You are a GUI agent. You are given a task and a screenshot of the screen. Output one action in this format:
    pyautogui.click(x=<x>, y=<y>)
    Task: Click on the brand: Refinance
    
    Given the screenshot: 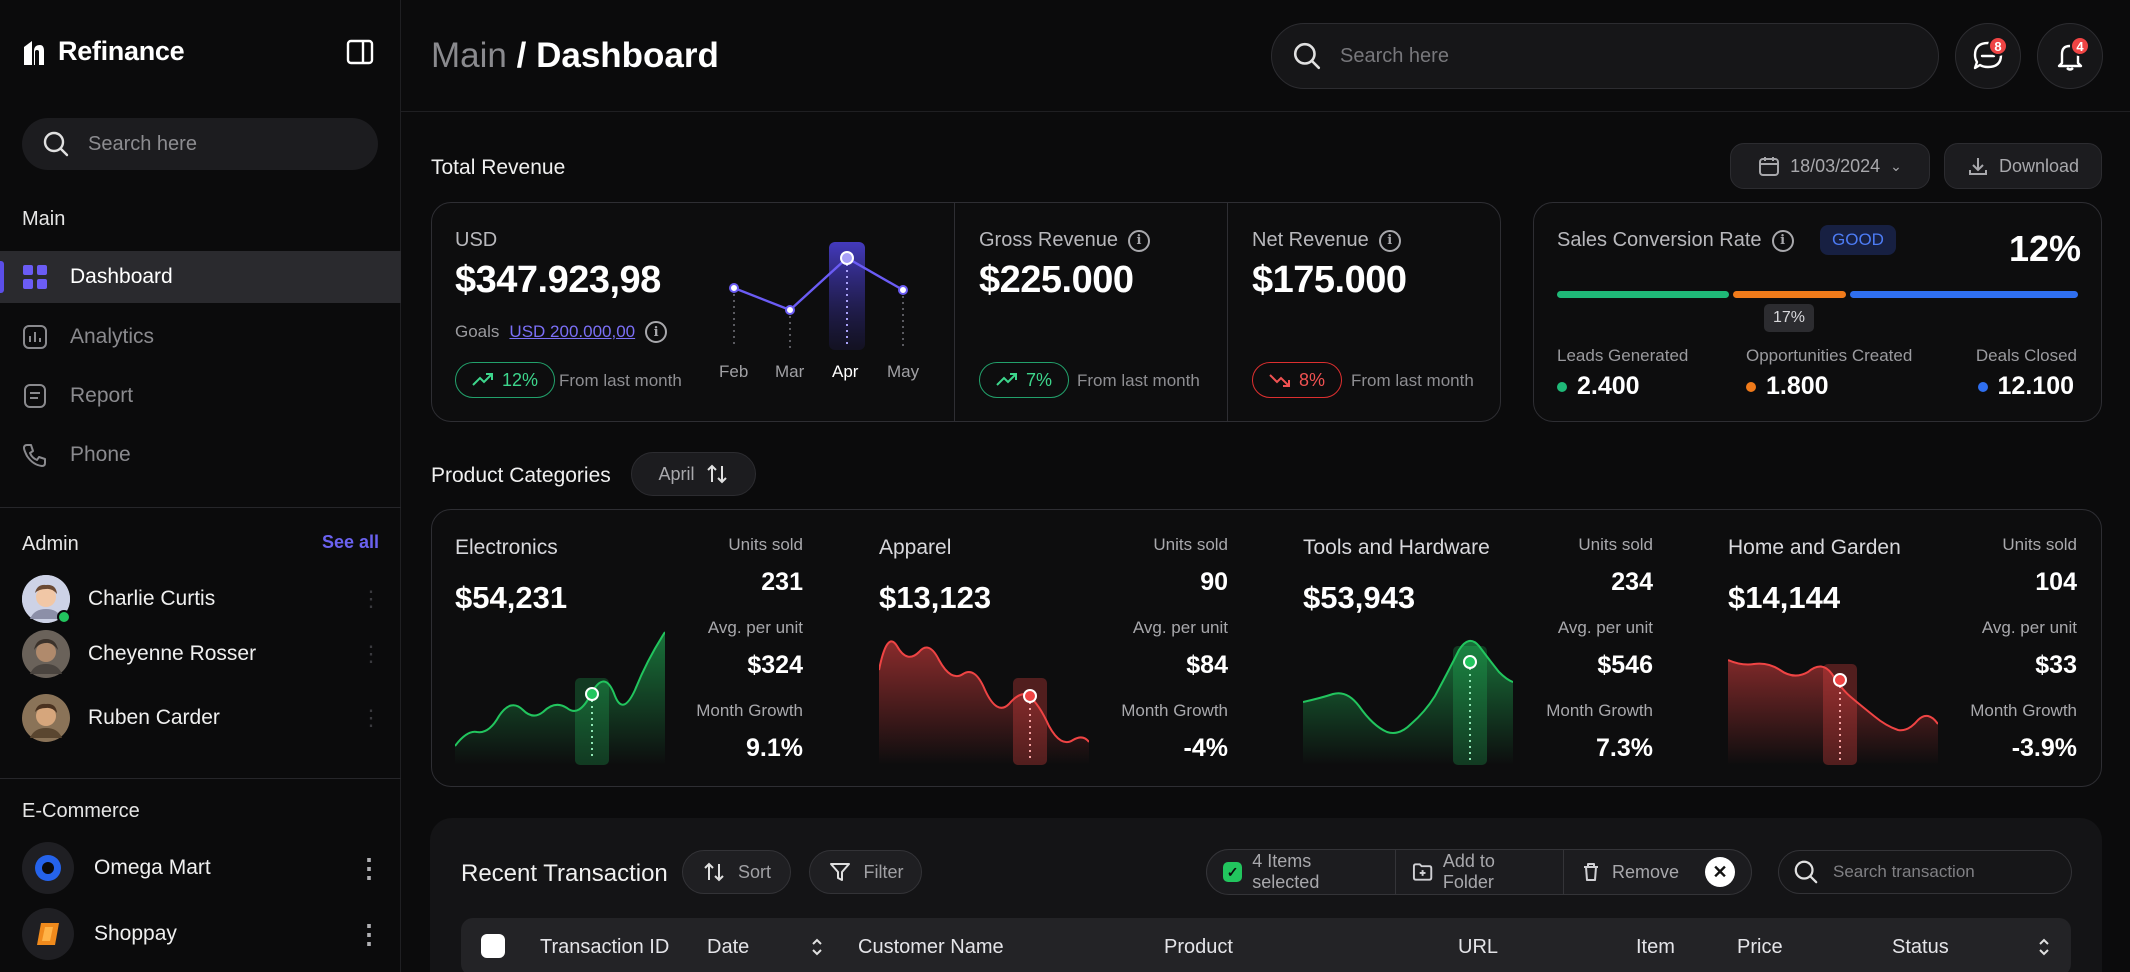 What is the action you would take?
    pyautogui.click(x=103, y=51)
    